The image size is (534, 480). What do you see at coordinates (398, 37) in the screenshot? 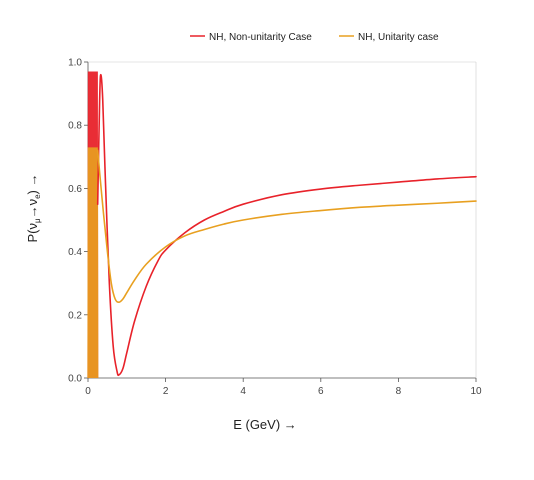
I see `legend-label-unitarity: NH, Unitarity case` at bounding box center [398, 37].